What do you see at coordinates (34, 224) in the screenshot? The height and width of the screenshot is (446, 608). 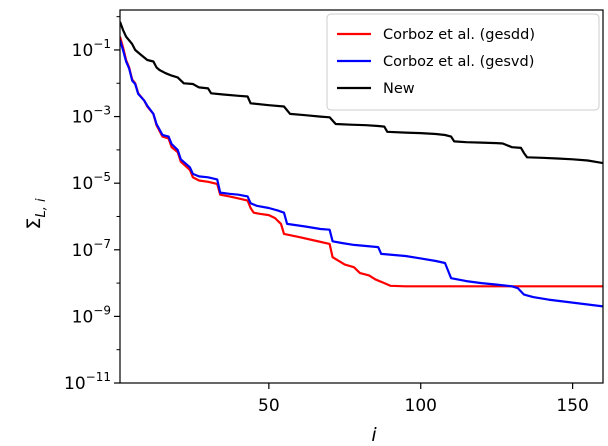 I see `y-axis-label-main: Σ` at bounding box center [34, 224].